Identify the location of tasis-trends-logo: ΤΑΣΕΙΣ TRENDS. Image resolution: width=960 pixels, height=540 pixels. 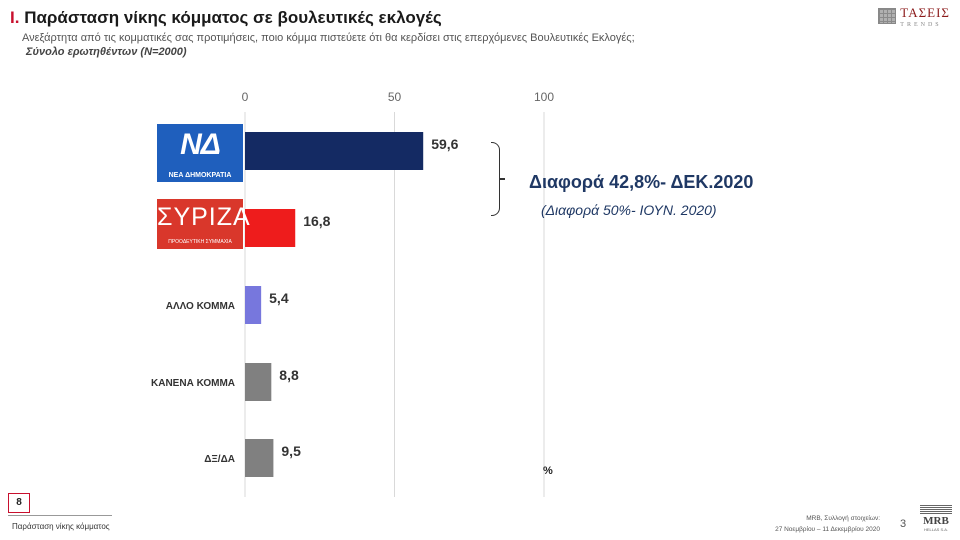
(914, 16).